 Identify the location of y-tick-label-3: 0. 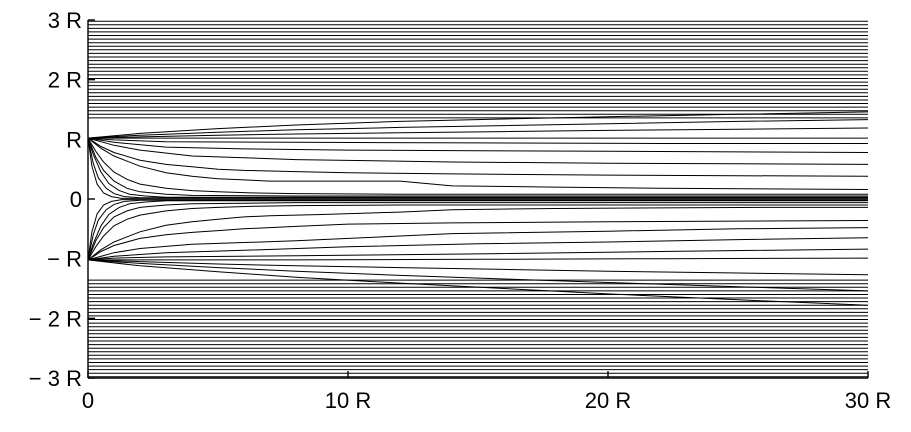
(76, 199).